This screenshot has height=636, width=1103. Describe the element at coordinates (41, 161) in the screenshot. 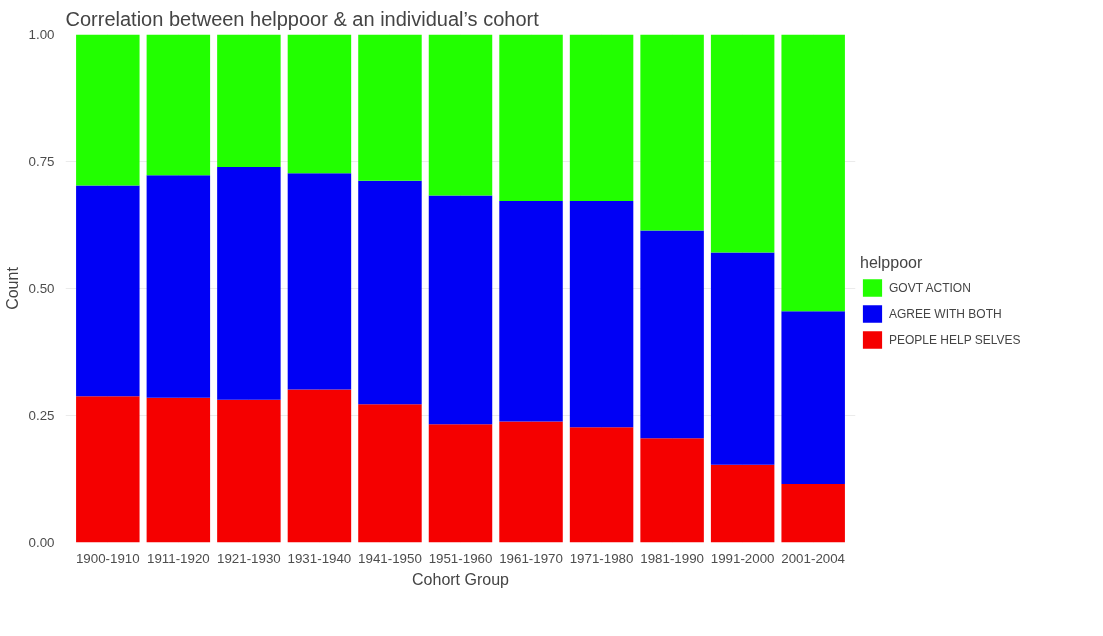

I see `y-tick-label: 0.75` at that location.